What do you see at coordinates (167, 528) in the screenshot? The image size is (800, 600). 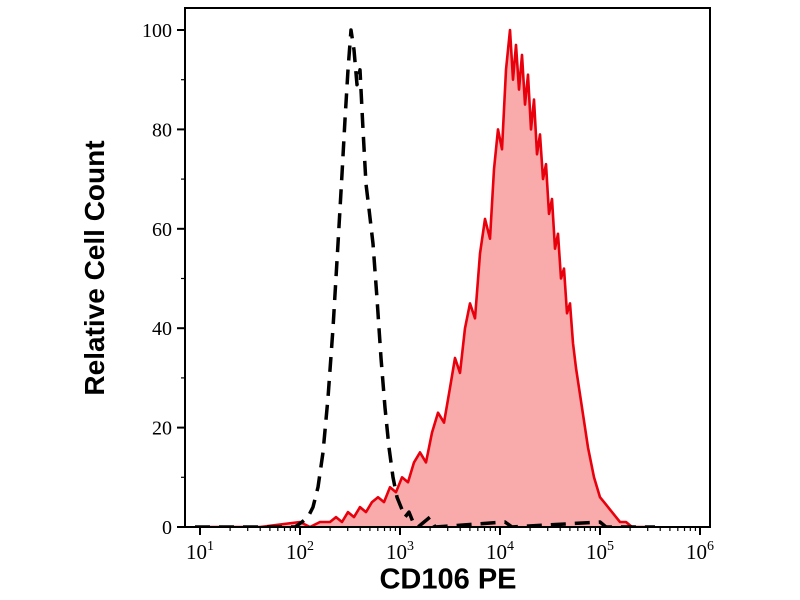 I see `y-tick-label: 0` at bounding box center [167, 528].